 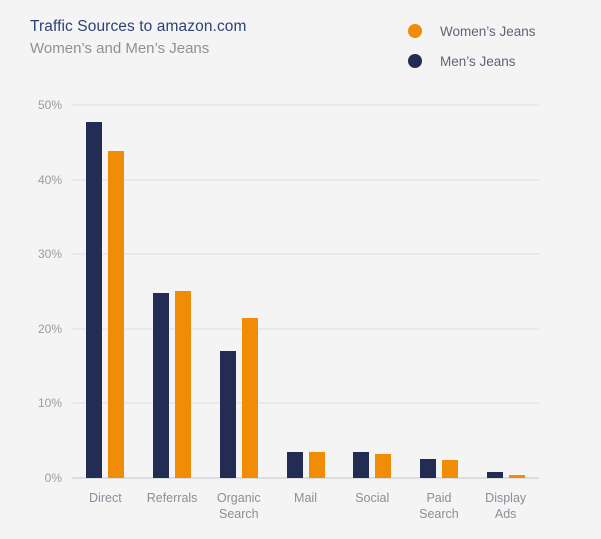 What do you see at coordinates (494, 475) in the screenshot?
I see `bar-men-s-jeans-display-ads` at bounding box center [494, 475].